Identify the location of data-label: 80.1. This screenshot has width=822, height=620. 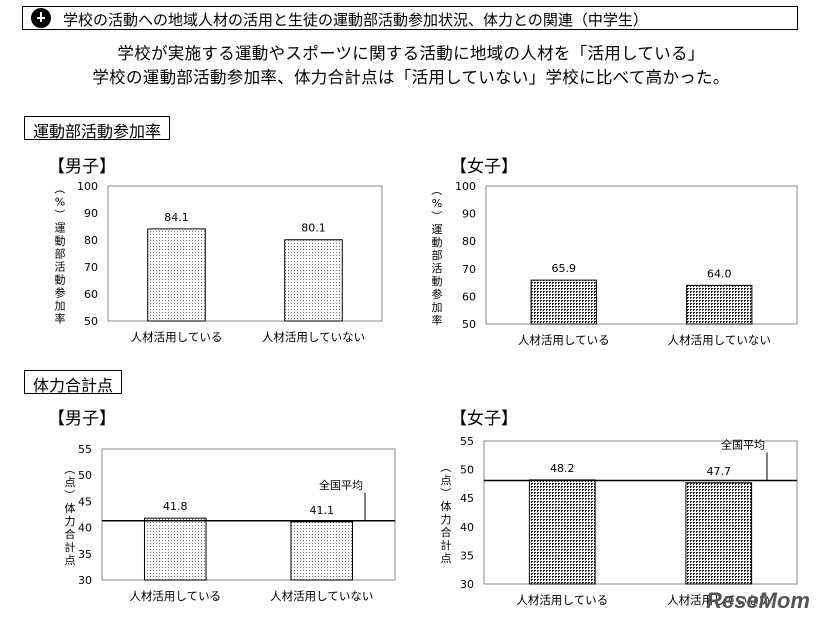
(313, 228).